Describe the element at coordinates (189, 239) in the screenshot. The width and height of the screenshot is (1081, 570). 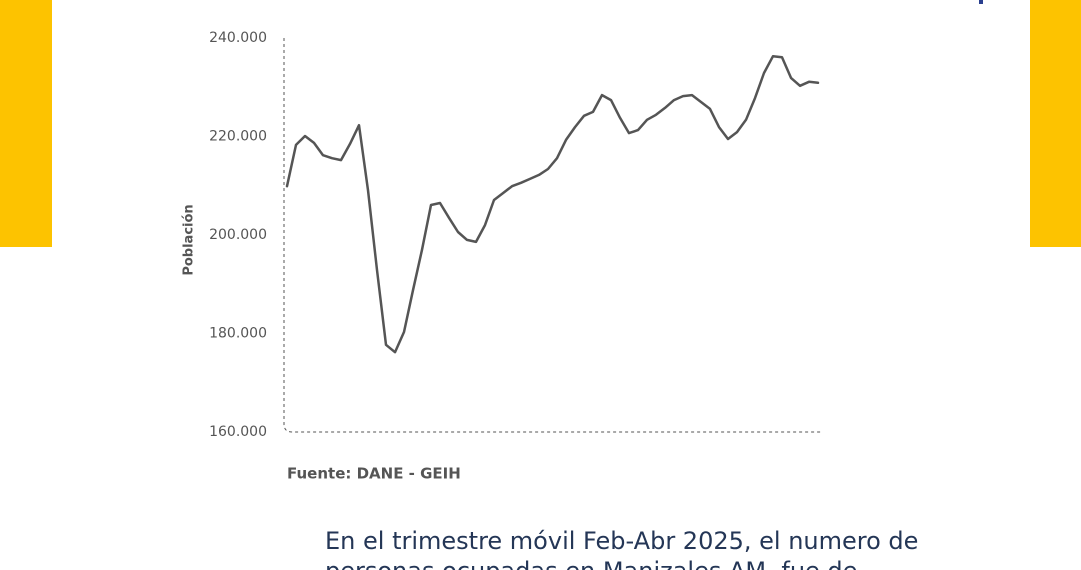
I see `y-axis-label: Población` at that location.